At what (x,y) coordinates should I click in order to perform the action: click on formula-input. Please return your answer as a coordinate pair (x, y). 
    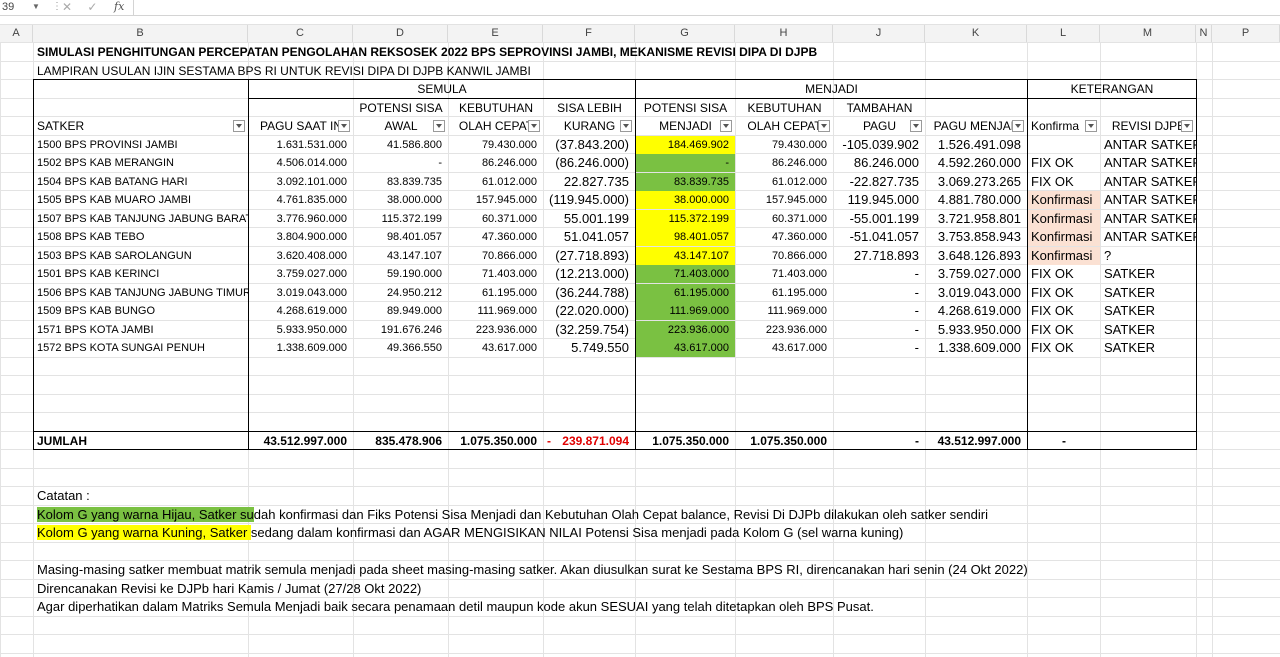
    Looking at the image, I should click on (706, 7).